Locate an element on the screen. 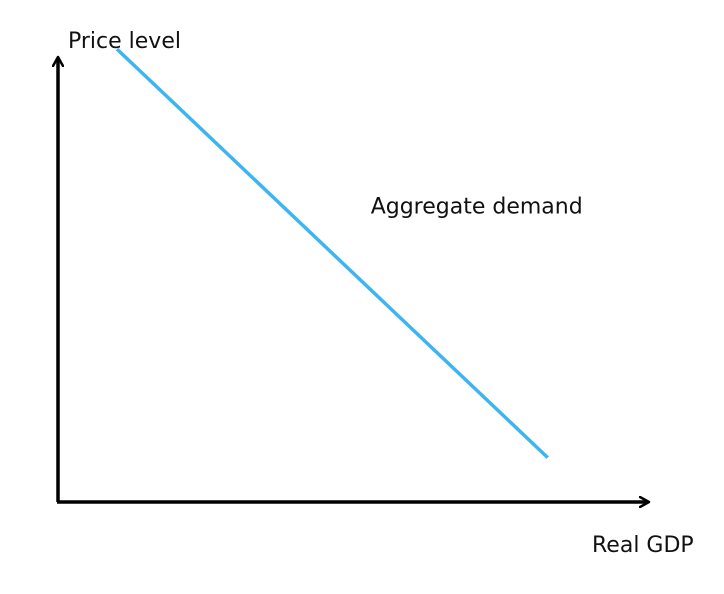 The width and height of the screenshot is (724, 594). x-axis-label: Real GDP is located at coordinates (643, 545).